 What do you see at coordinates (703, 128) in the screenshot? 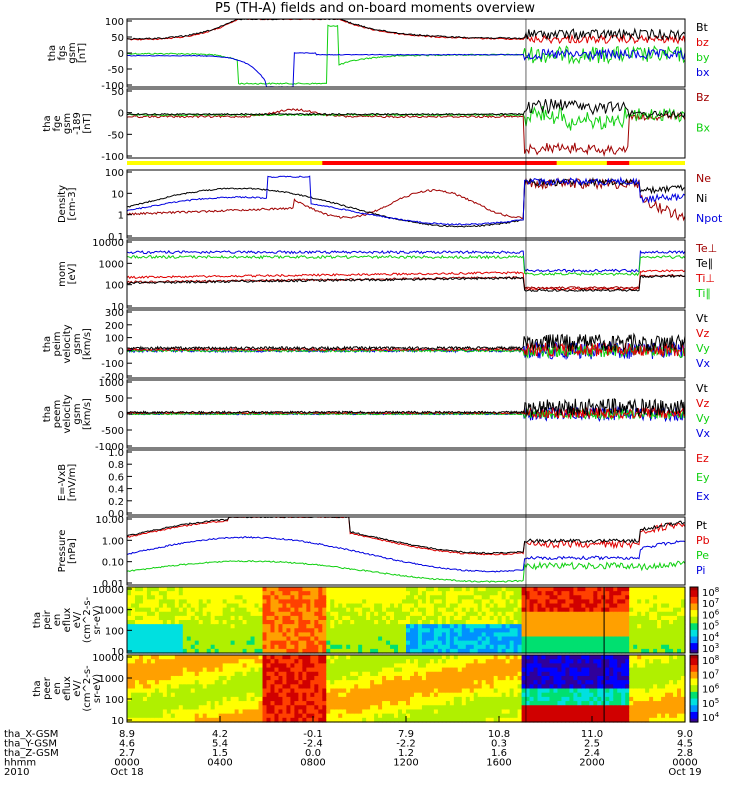
I see `fge-legend: Bx` at bounding box center [703, 128].